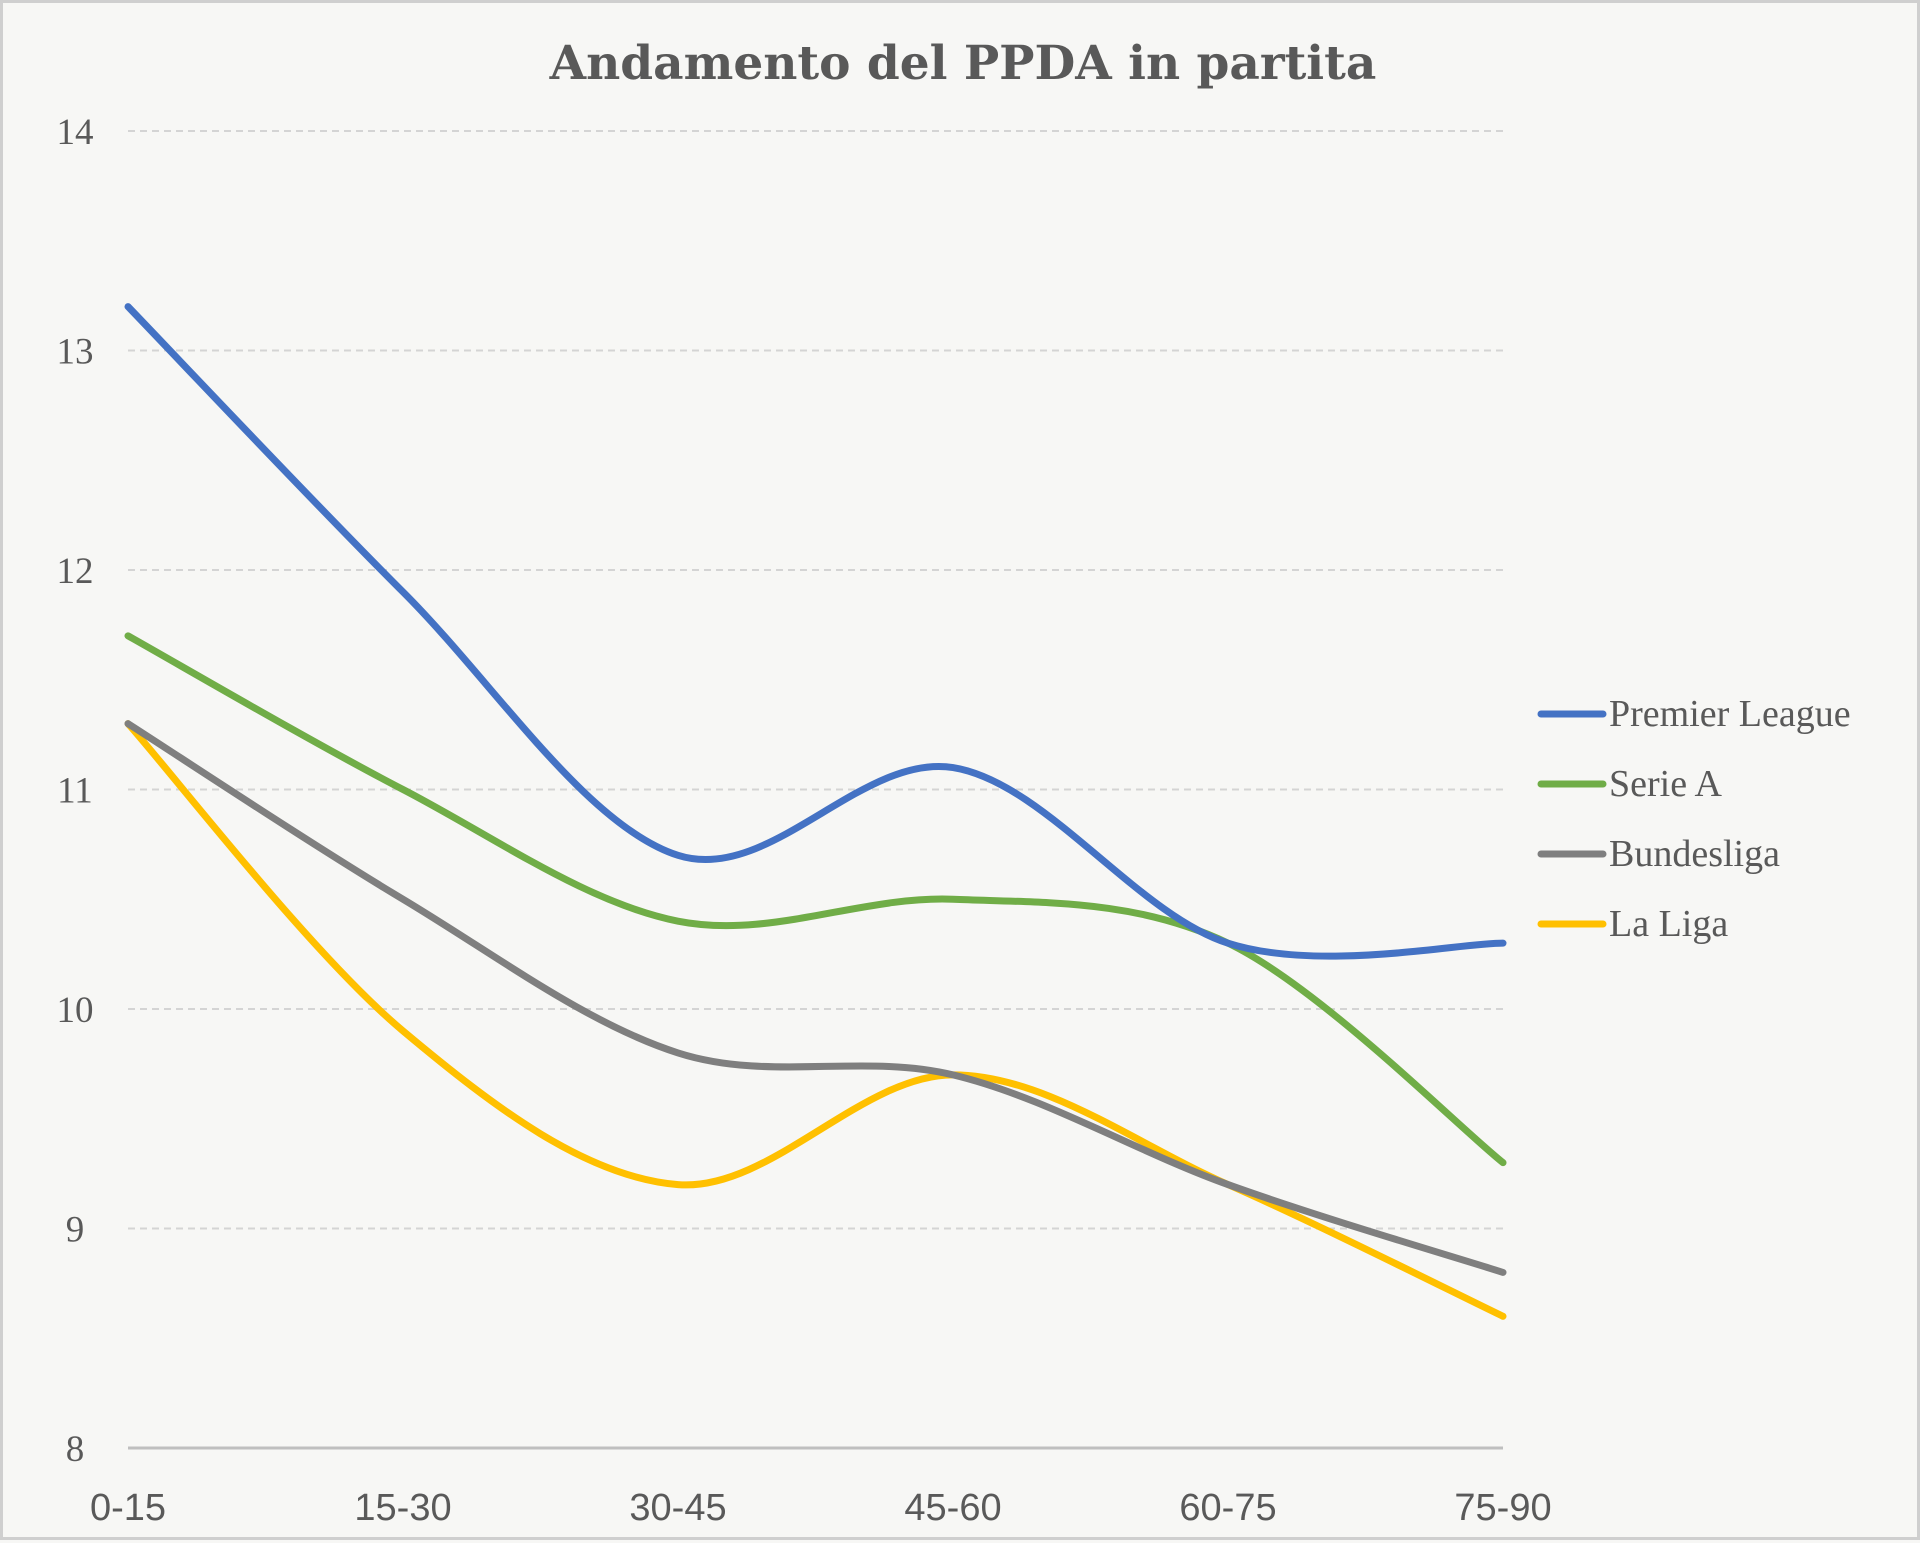  I want to click on y-tick-label: 12, so click(75, 571).